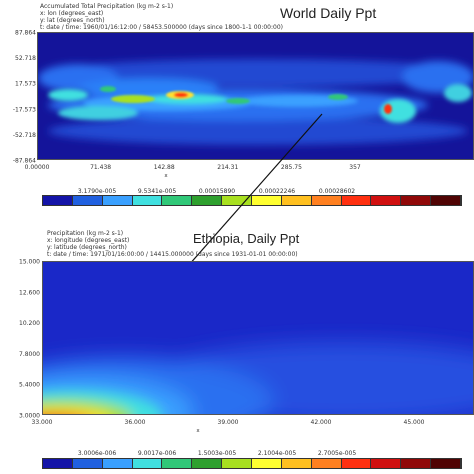 The width and height of the screenshot is (474, 474). Describe the element at coordinates (100, 167) in the screenshot. I see `x-tick-label: 71.438` at that location.